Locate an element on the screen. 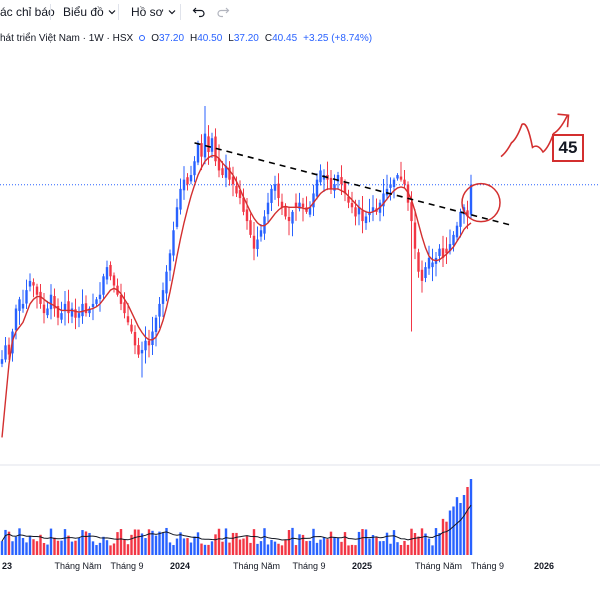 The width and height of the screenshot is (600, 600). indicators-menu: ác chỉ báo is located at coordinates (27, 12).